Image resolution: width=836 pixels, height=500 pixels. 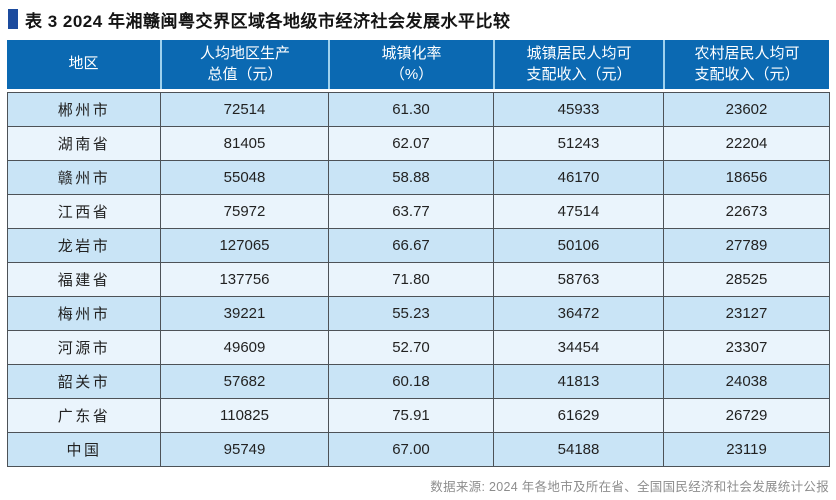 I want to click on table-row: 梅州市 39221 55.23 36472 23127, so click(x=418, y=313).